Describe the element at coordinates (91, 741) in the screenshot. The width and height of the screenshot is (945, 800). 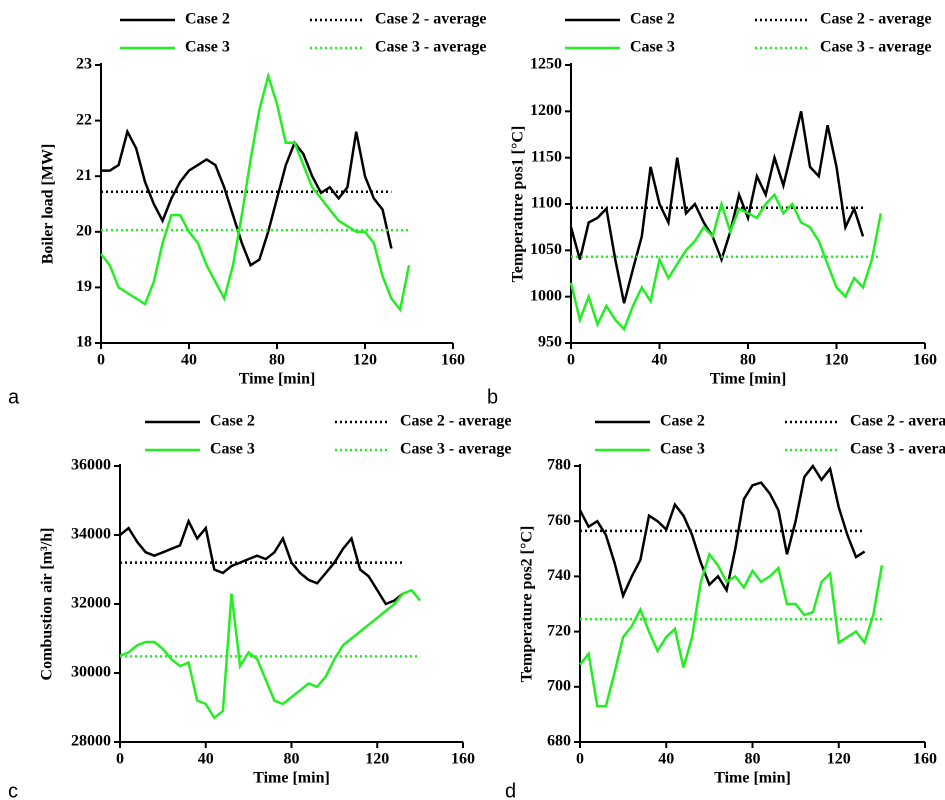
I see `y-tick-label: 28000` at that location.